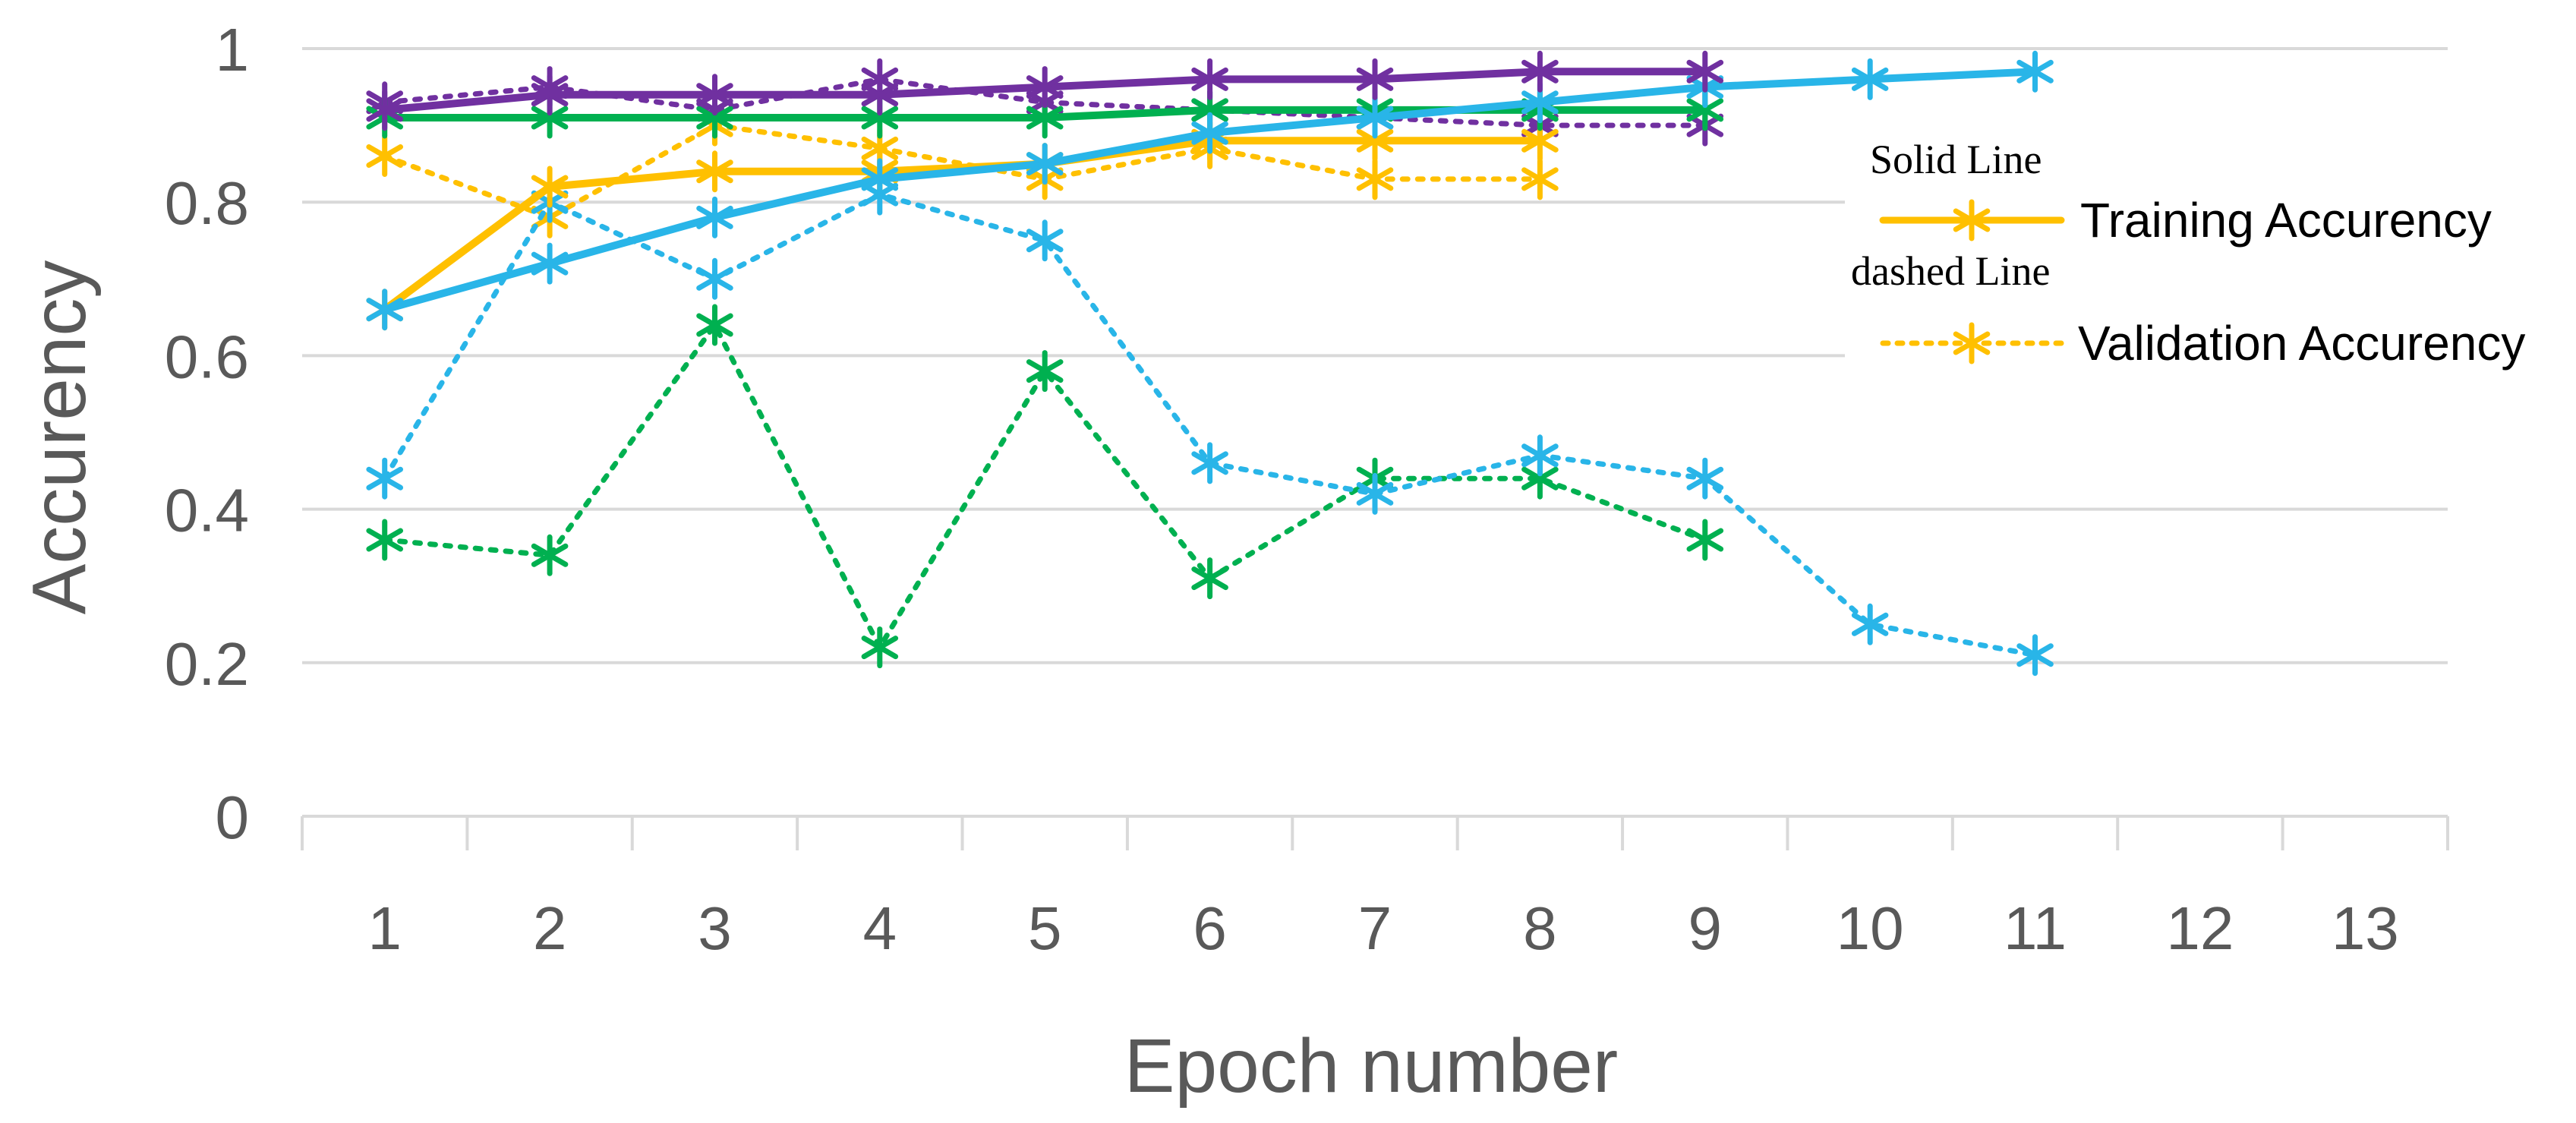 The image size is (2576, 1123). I want to click on y-axis-title: Accurency, so click(59, 437).